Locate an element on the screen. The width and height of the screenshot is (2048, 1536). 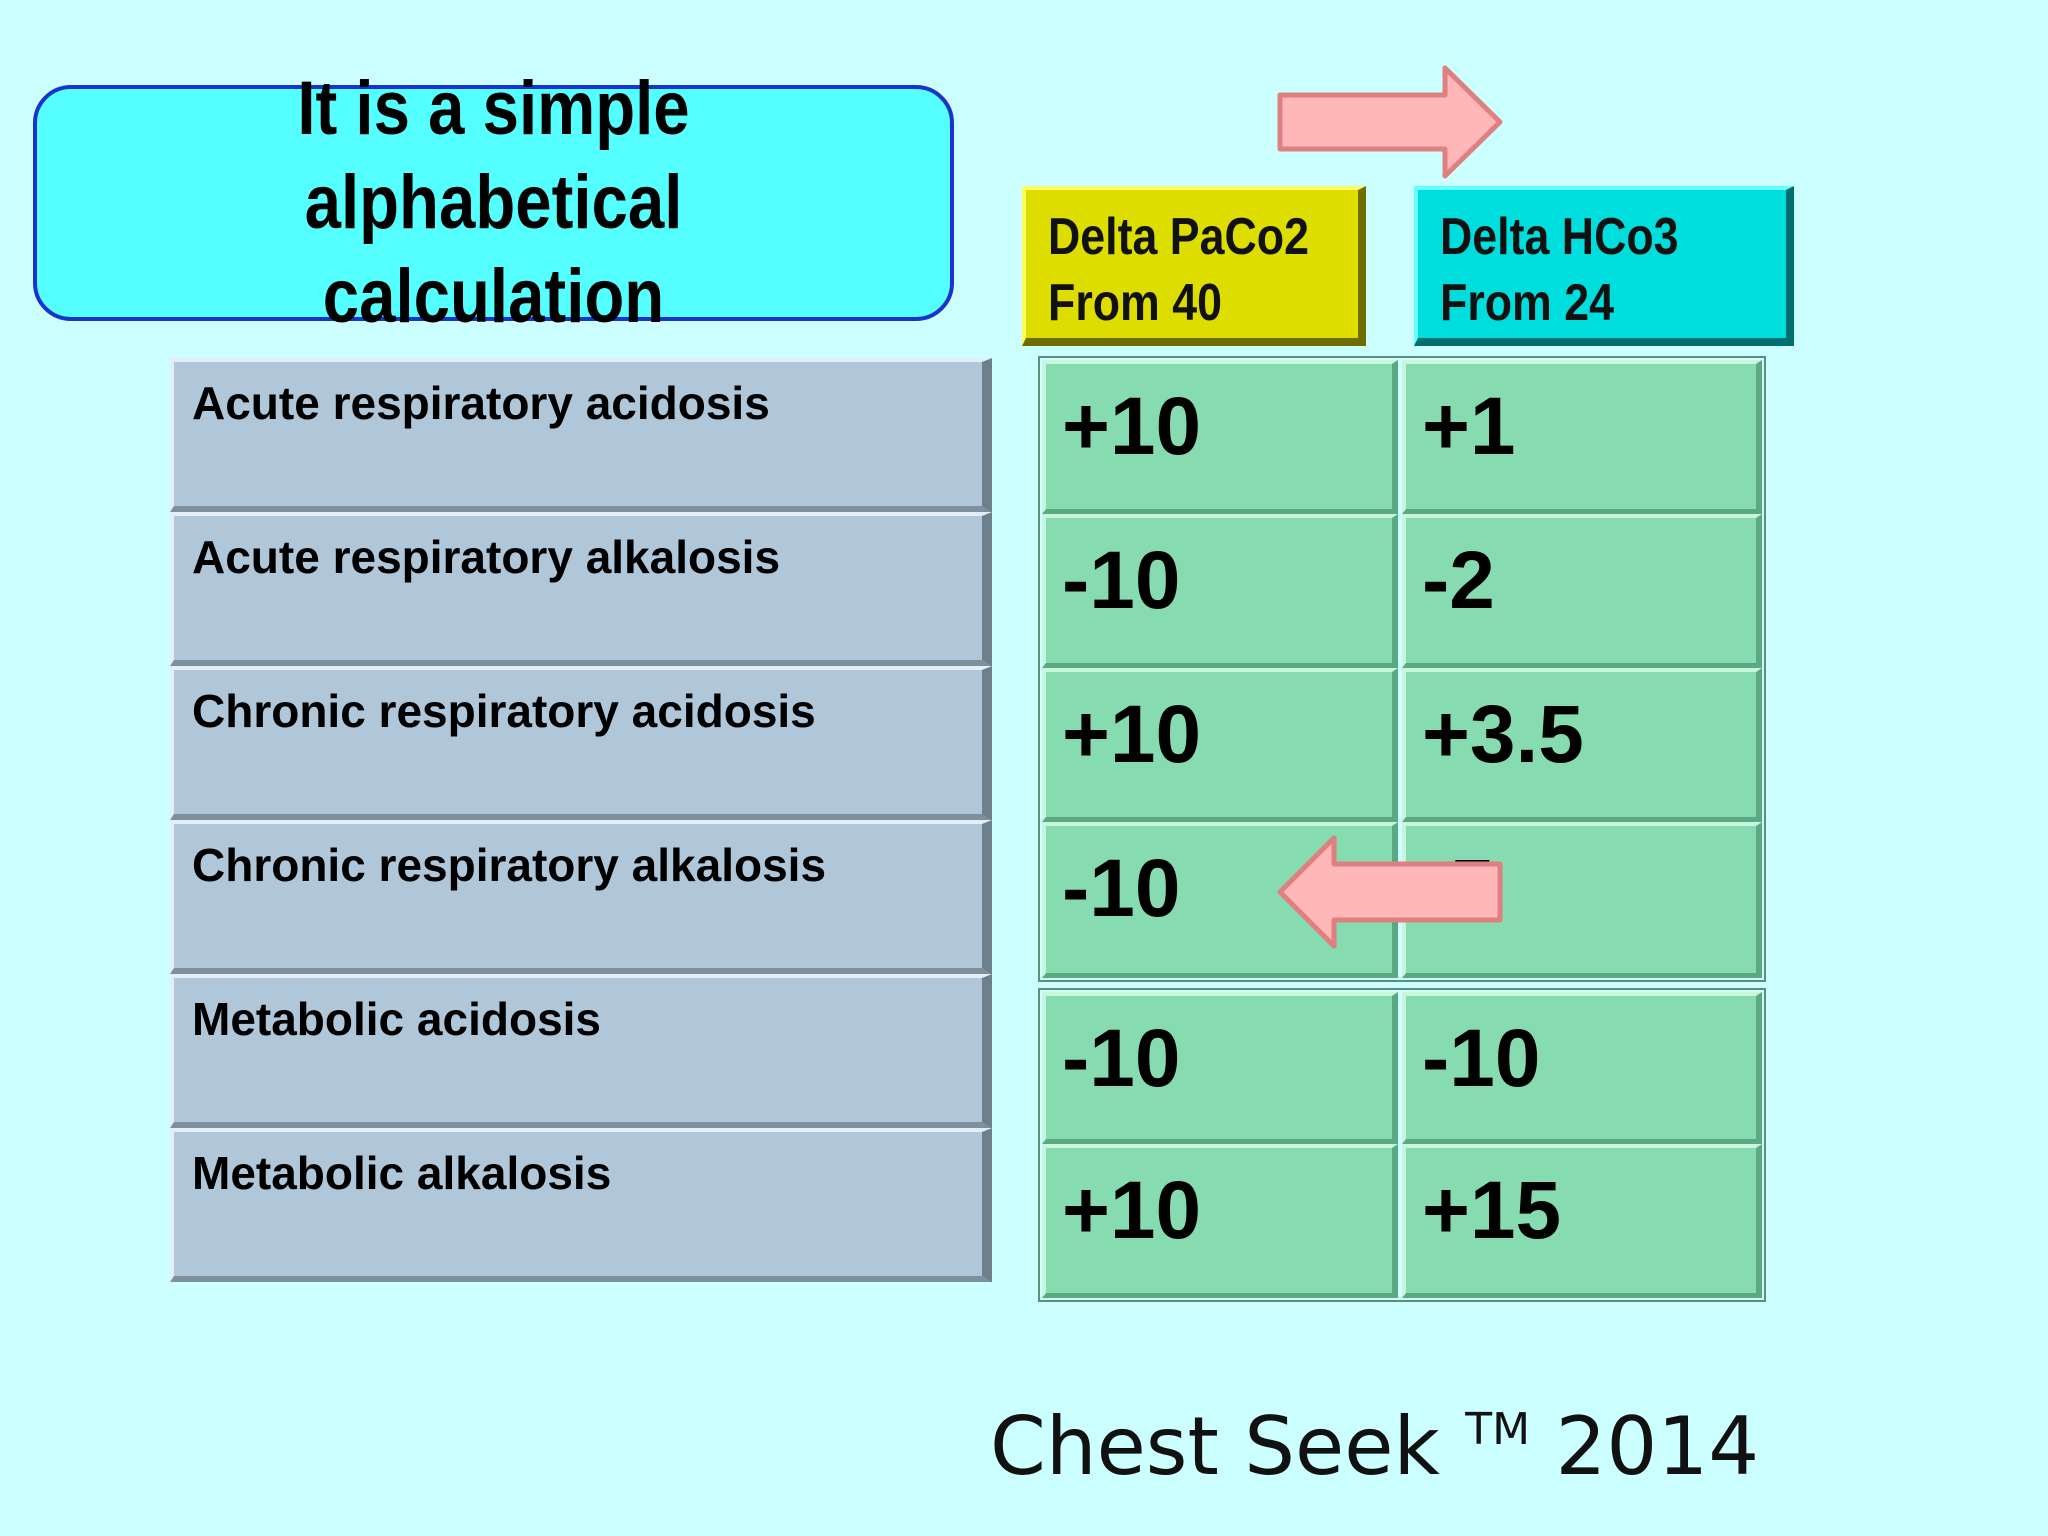
arrow-left-icon is located at coordinates (1390, 892).